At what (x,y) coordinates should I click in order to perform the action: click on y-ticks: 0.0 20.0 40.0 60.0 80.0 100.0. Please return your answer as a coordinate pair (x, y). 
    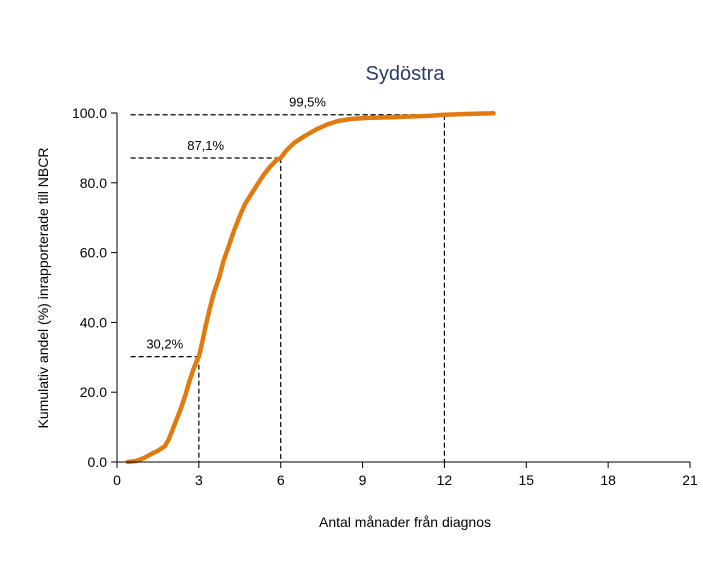
    Looking at the image, I should click on (94, 287).